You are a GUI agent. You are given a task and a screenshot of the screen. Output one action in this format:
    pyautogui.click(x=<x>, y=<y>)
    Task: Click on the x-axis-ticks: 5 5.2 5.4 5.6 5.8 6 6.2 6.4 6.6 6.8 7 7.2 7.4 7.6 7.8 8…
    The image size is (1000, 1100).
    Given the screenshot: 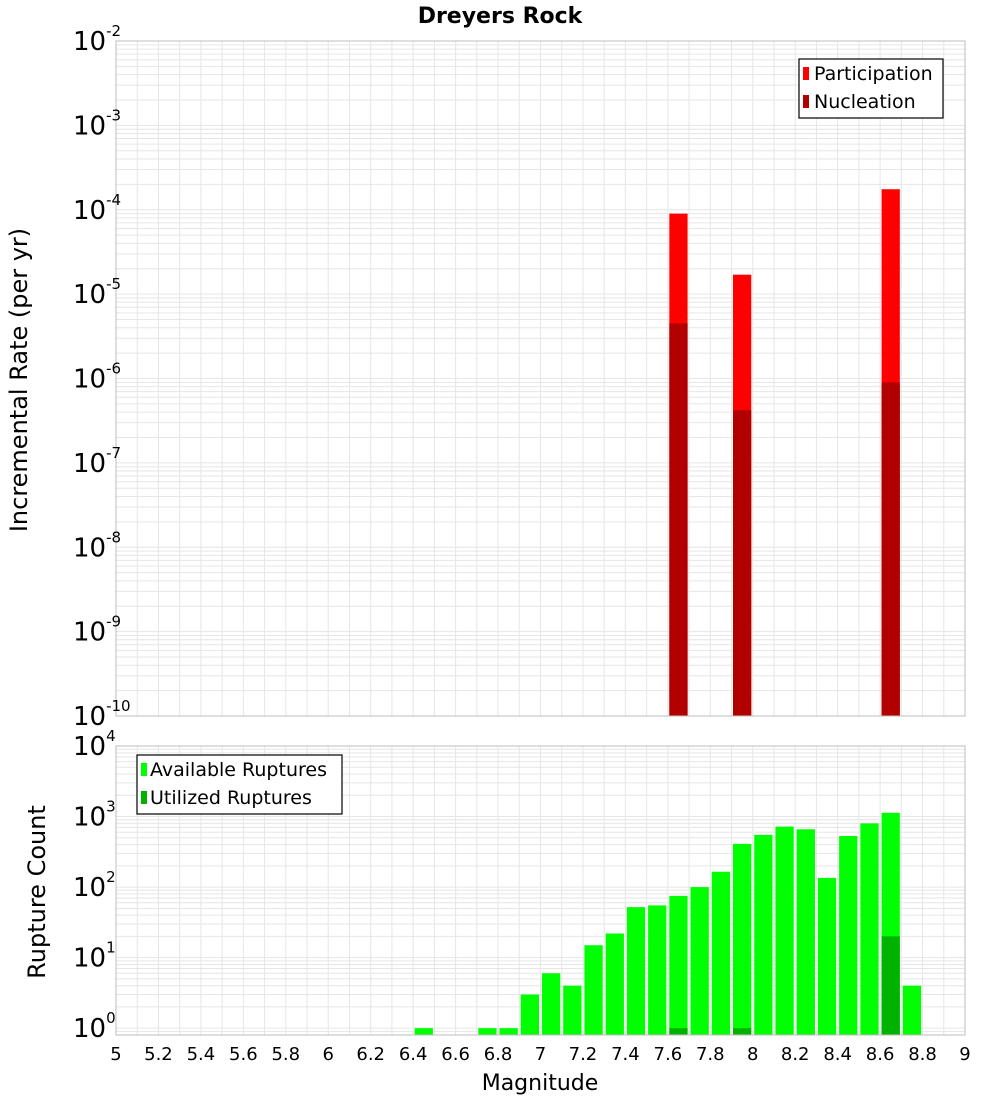 What is the action you would take?
    pyautogui.click(x=540, y=1054)
    